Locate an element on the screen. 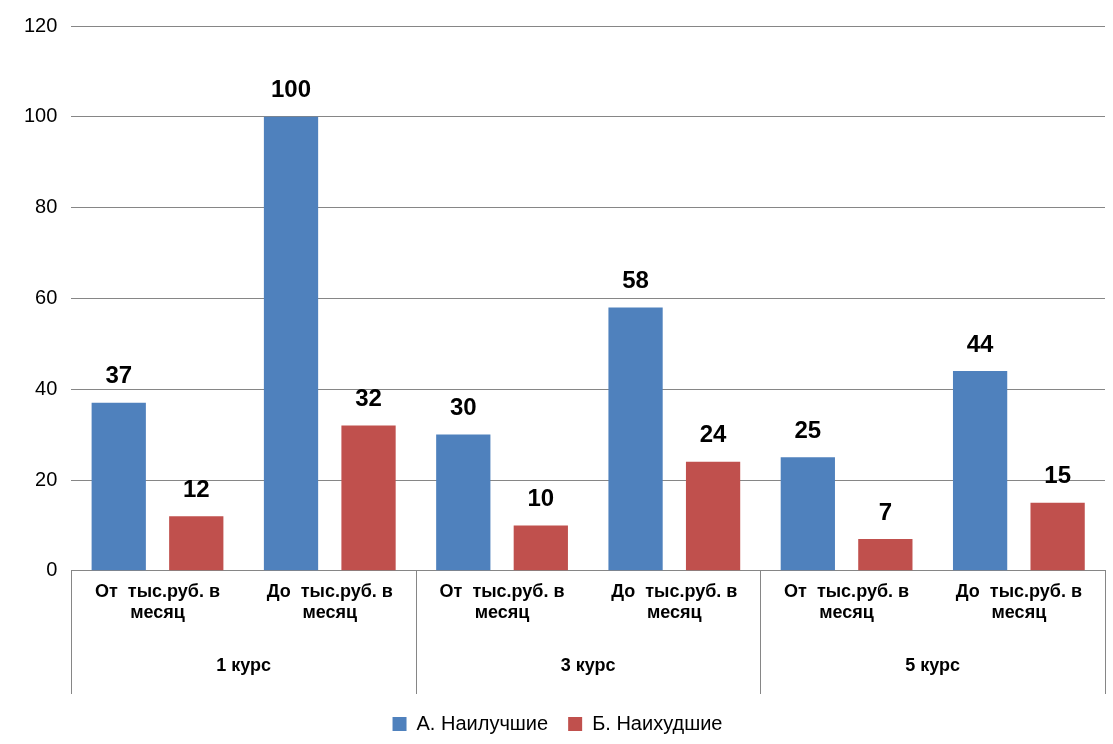  data-label: 30 is located at coordinates (463, 407).